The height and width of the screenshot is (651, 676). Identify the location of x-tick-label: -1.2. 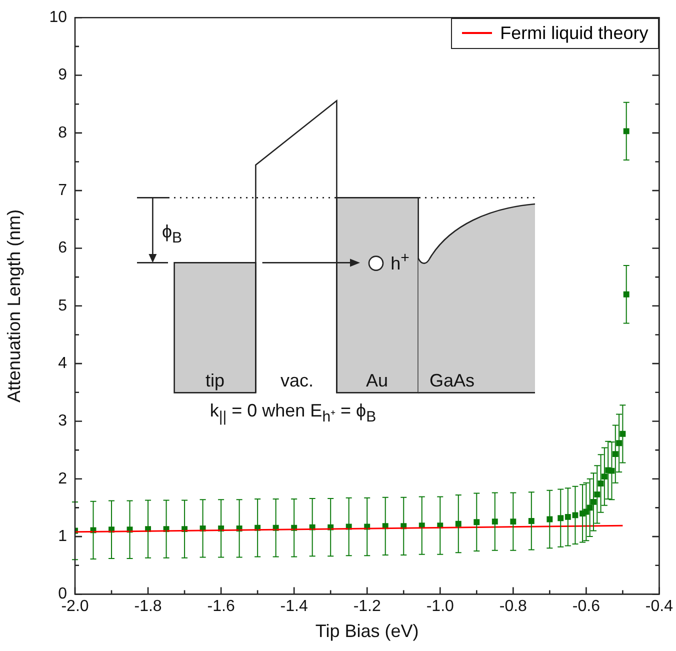
(367, 607).